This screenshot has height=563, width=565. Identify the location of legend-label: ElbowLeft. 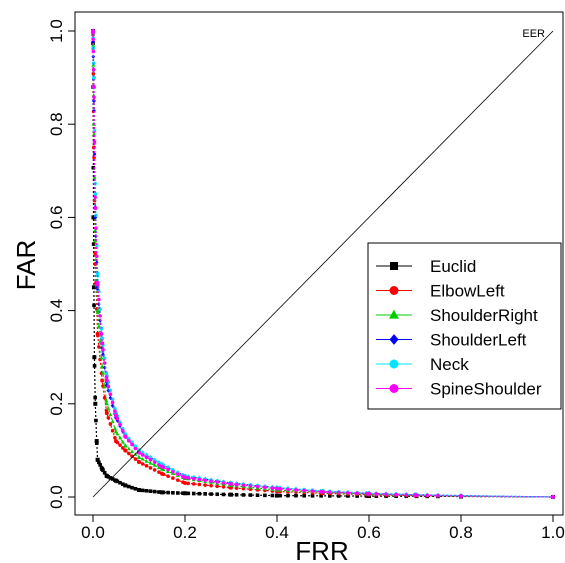
(467, 291).